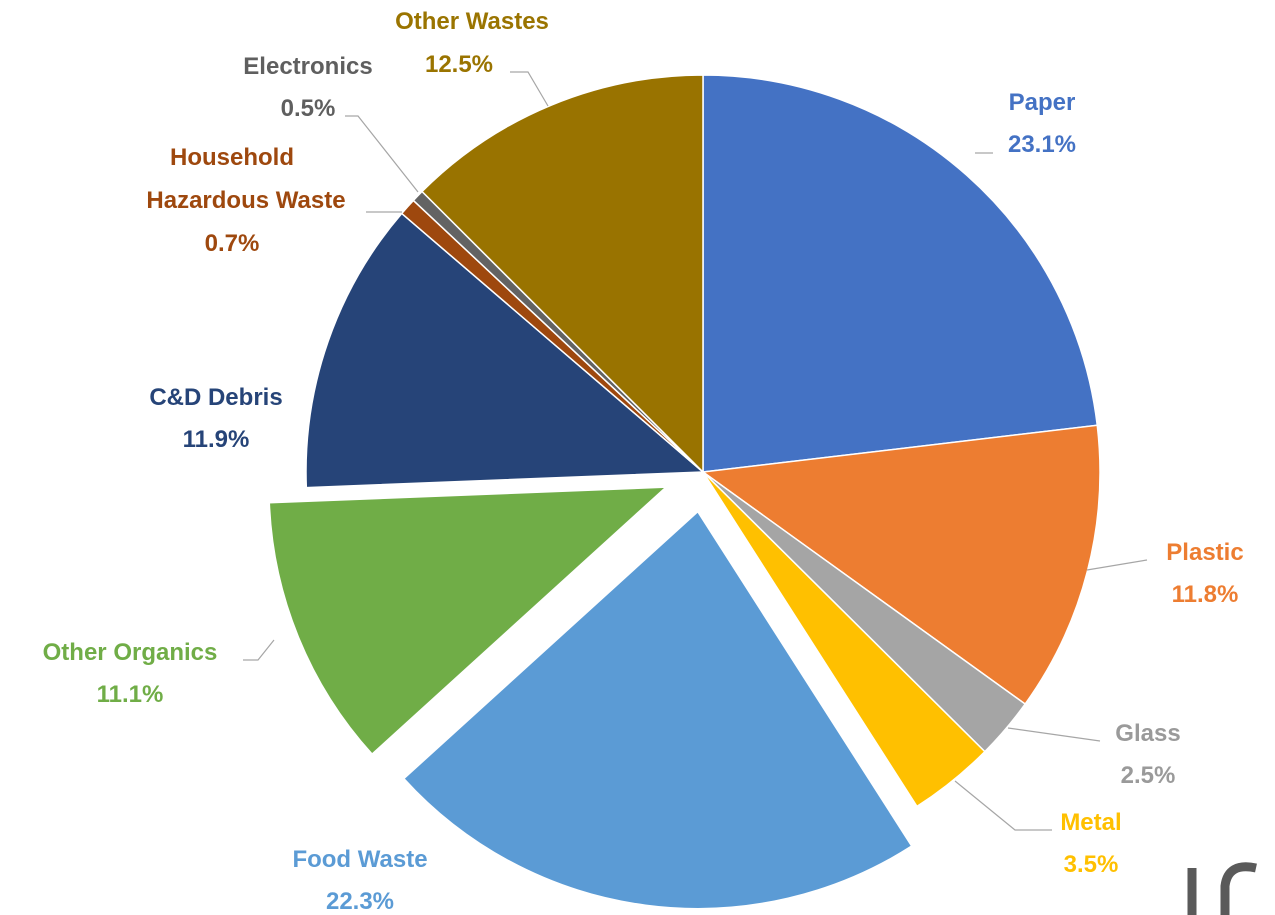 This screenshot has width=1275, height=915. I want to click on slice-name-food-waste: Food Waste, so click(359, 859).